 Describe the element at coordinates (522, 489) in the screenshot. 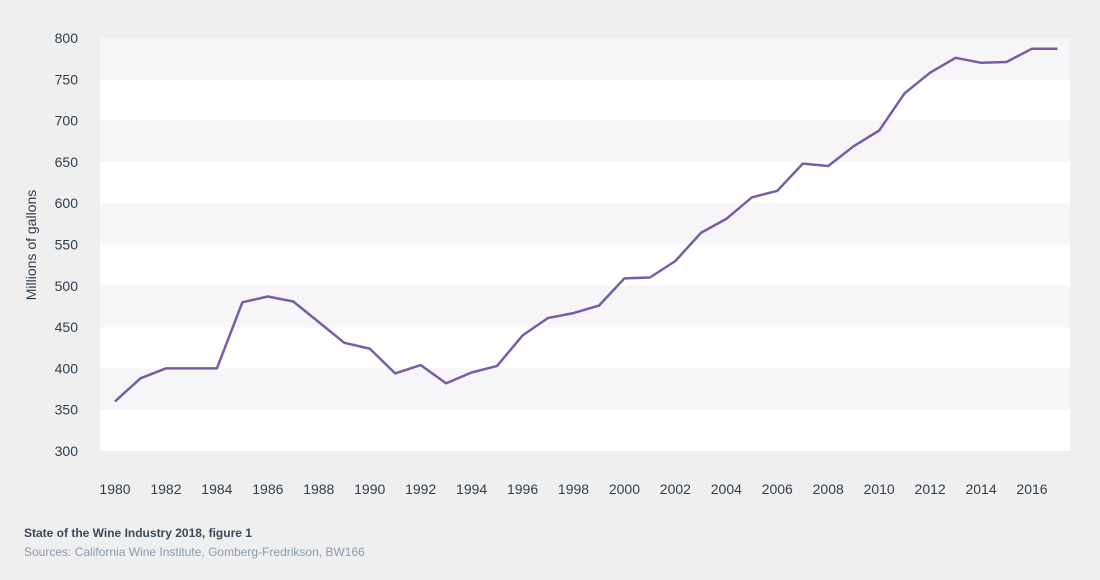

I see `x-tick-label: 1996` at that location.